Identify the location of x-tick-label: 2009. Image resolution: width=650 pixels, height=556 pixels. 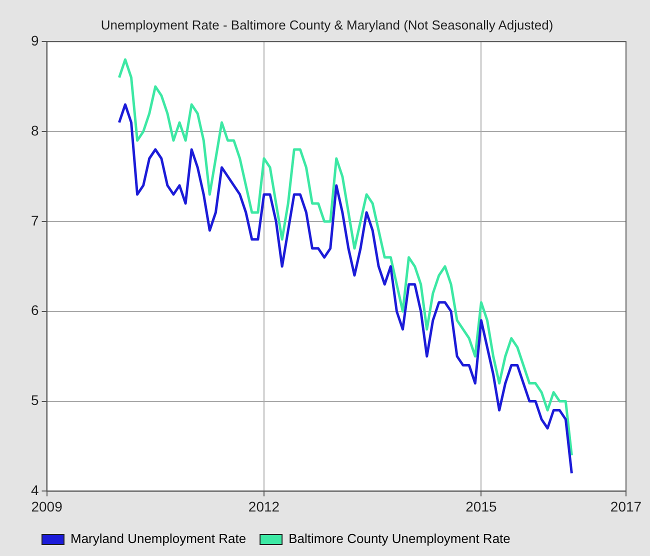
(47, 506).